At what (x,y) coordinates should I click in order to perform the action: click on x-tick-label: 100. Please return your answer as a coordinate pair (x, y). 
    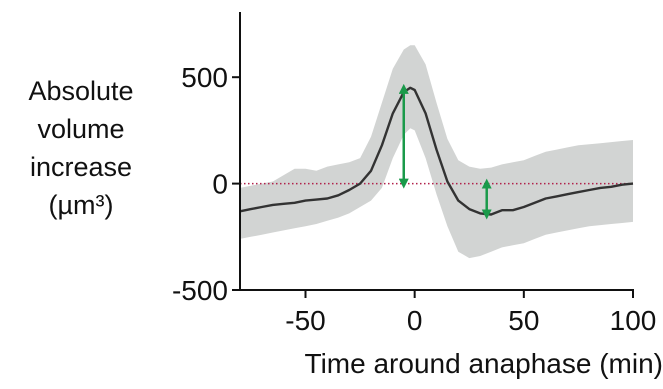
    Looking at the image, I should click on (633, 320).